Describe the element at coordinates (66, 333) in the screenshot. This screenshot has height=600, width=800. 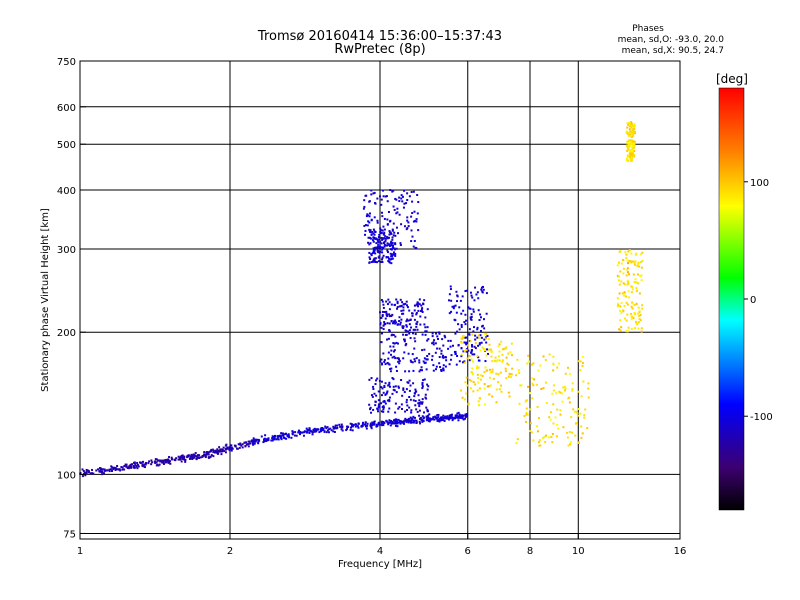
I see `y-tick-label: 200` at that location.